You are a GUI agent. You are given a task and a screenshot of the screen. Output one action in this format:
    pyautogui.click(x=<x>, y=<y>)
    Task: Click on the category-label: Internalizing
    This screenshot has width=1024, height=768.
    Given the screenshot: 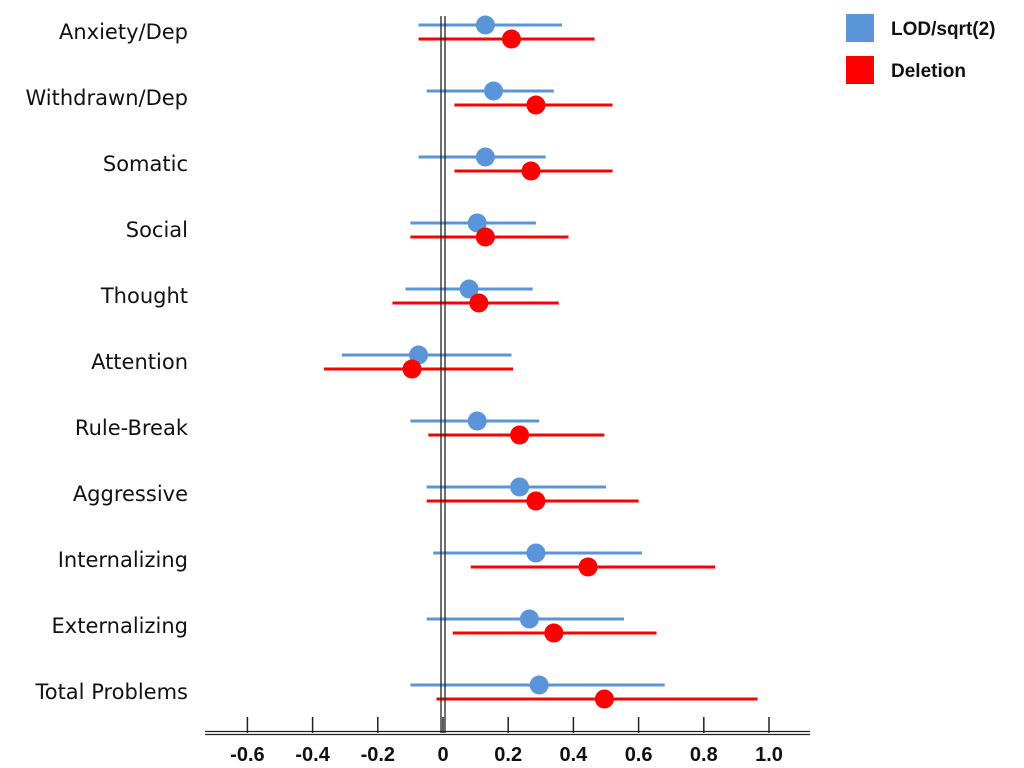 What is the action you would take?
    pyautogui.click(x=123, y=560)
    